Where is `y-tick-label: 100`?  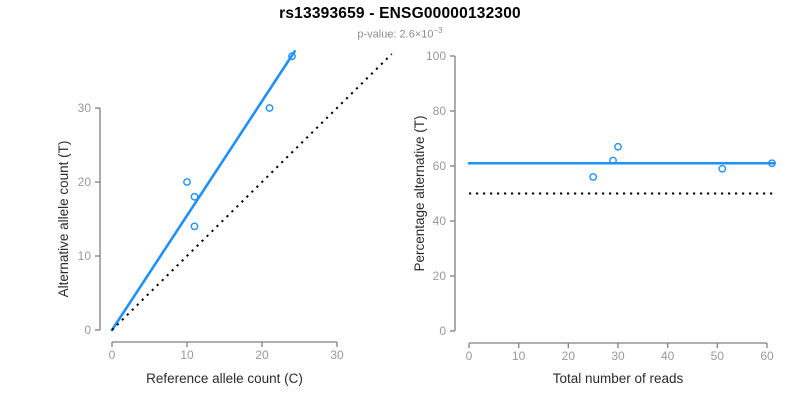
y-tick-label: 100 is located at coordinates (436, 56).